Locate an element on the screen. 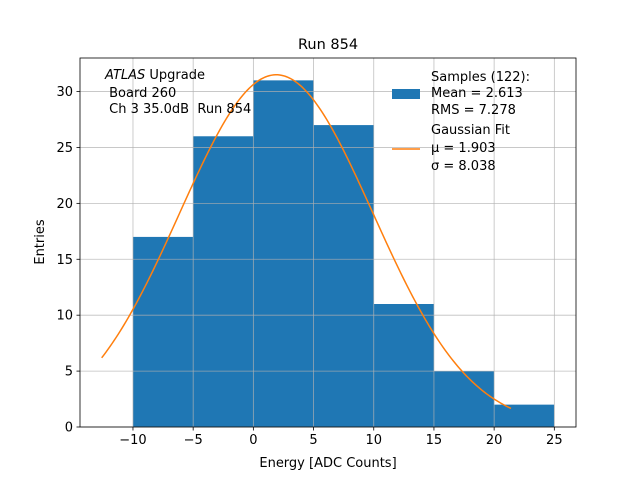 Image resolution: width=640 pixels, height=480 pixels. y-axis-label: Entries is located at coordinates (40, 242).